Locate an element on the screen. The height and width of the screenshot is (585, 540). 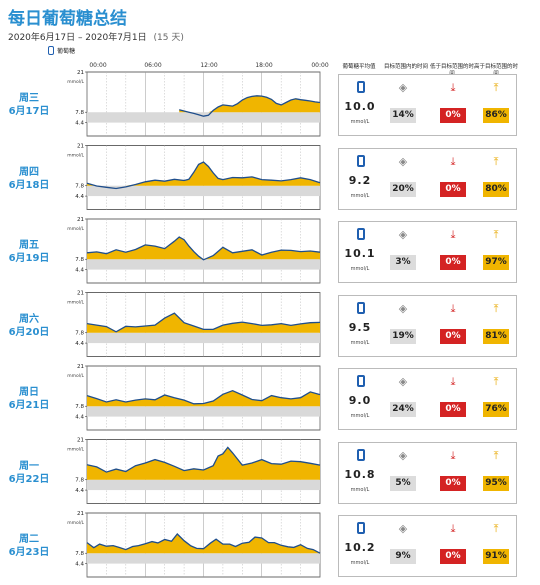
day-label: 周二 6月23日 is located at coordinates (29, 546).